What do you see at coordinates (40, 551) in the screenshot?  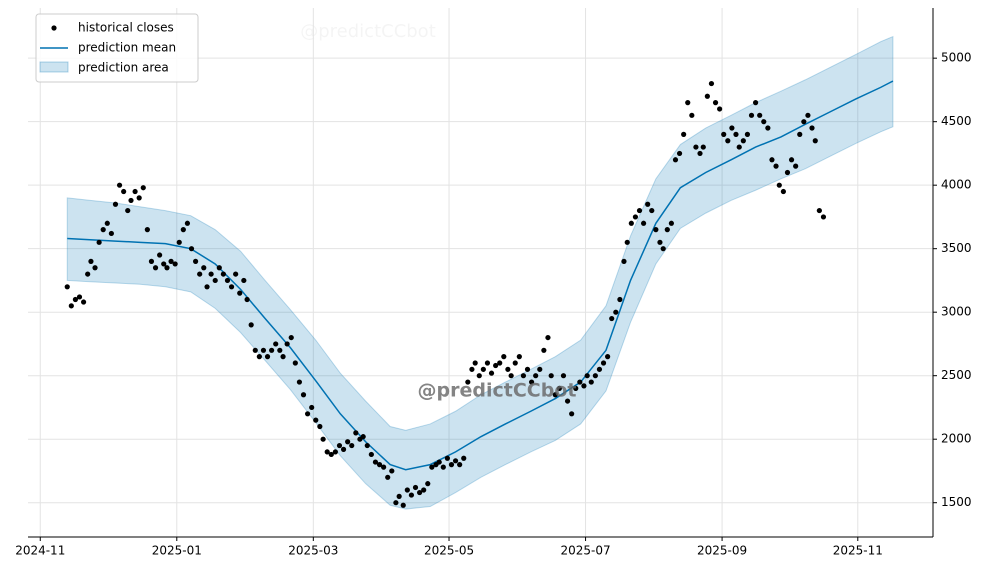 I see `x-tick-label: 2024-11` at bounding box center [40, 551].